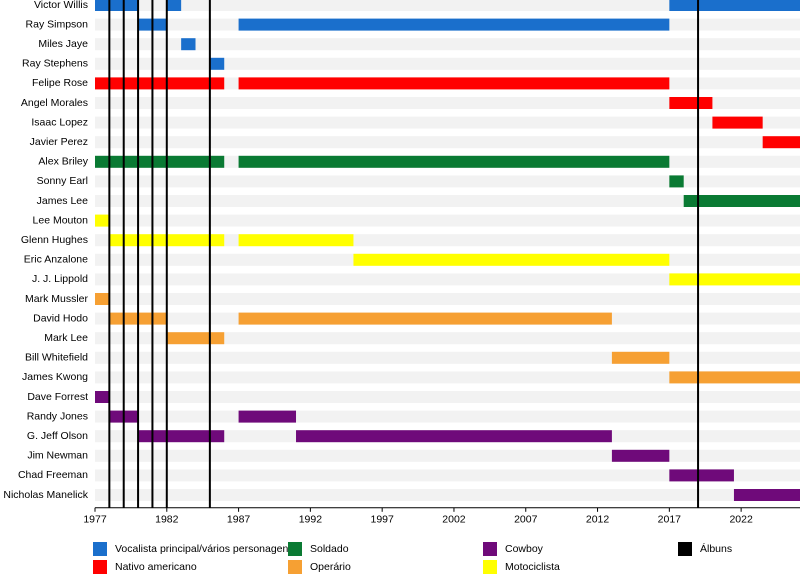  I want to click on member-label: Javier Perez, so click(59, 142).